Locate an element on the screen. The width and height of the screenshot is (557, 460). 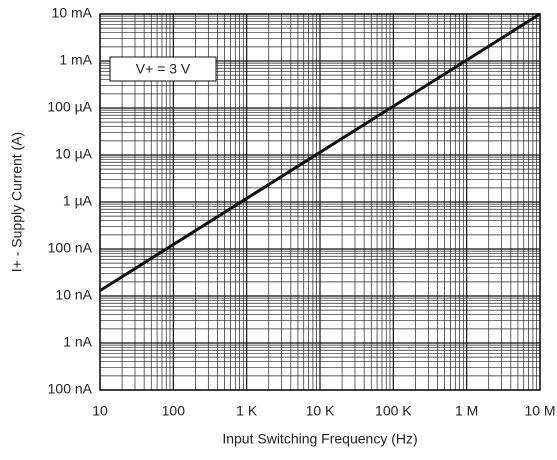
y-tick-label: 1 mA is located at coordinates (75, 60).